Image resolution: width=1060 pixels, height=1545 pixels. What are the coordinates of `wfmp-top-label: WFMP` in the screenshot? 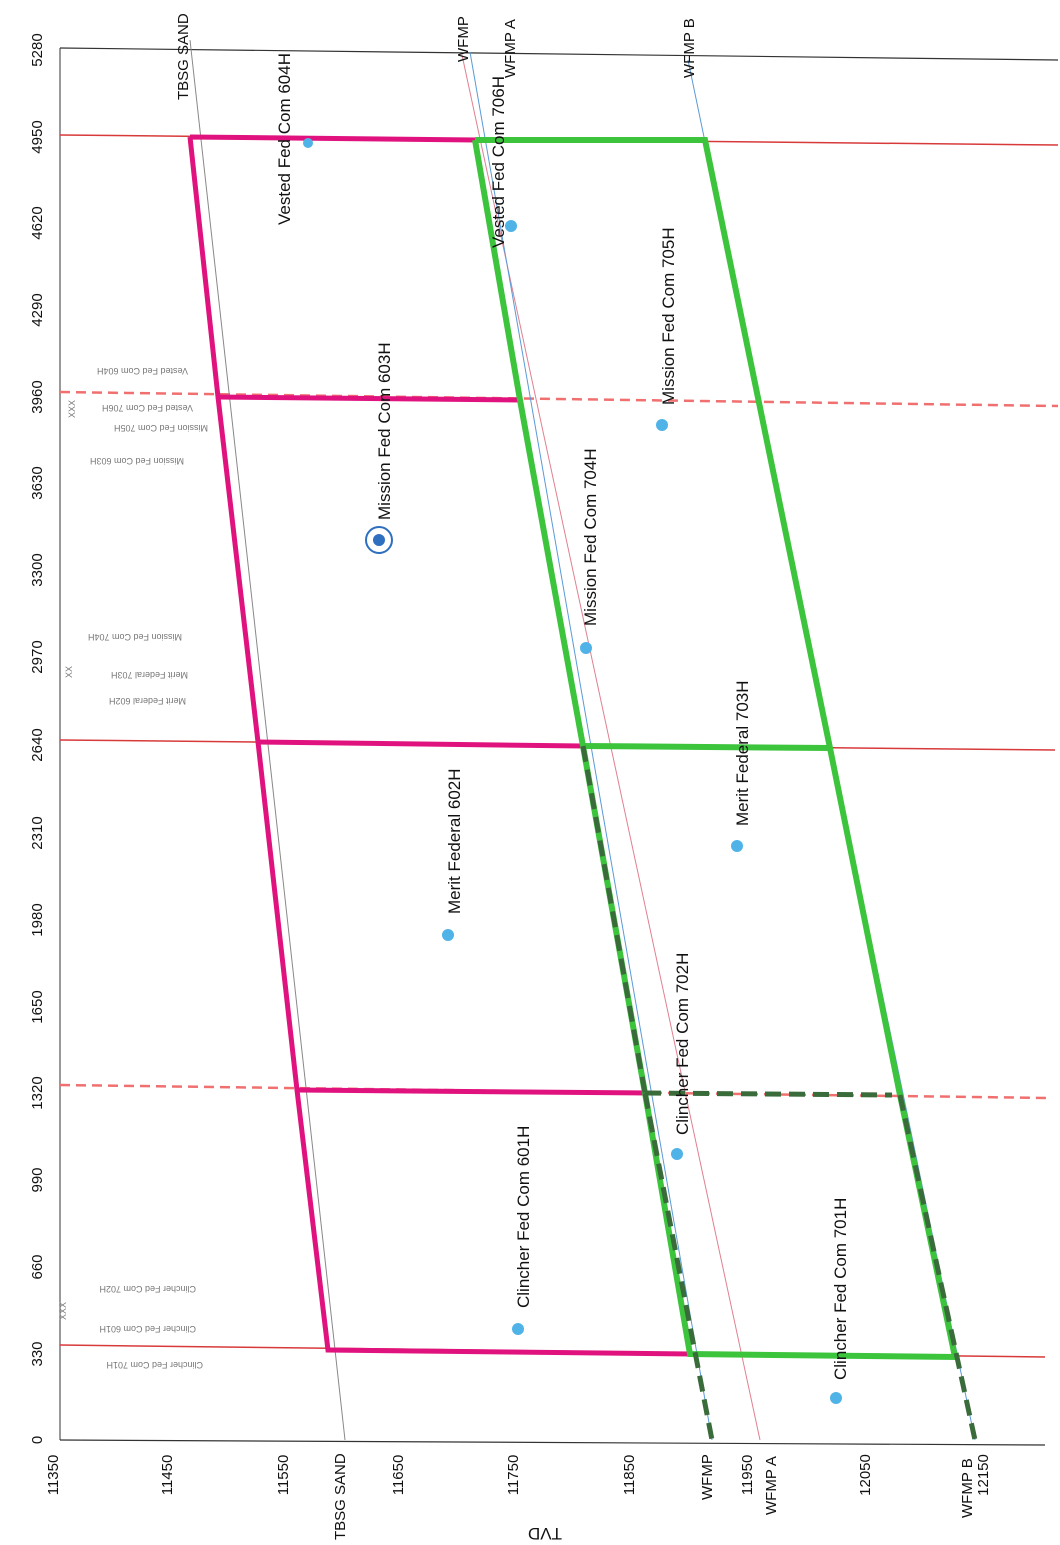 It's located at (463, 39).